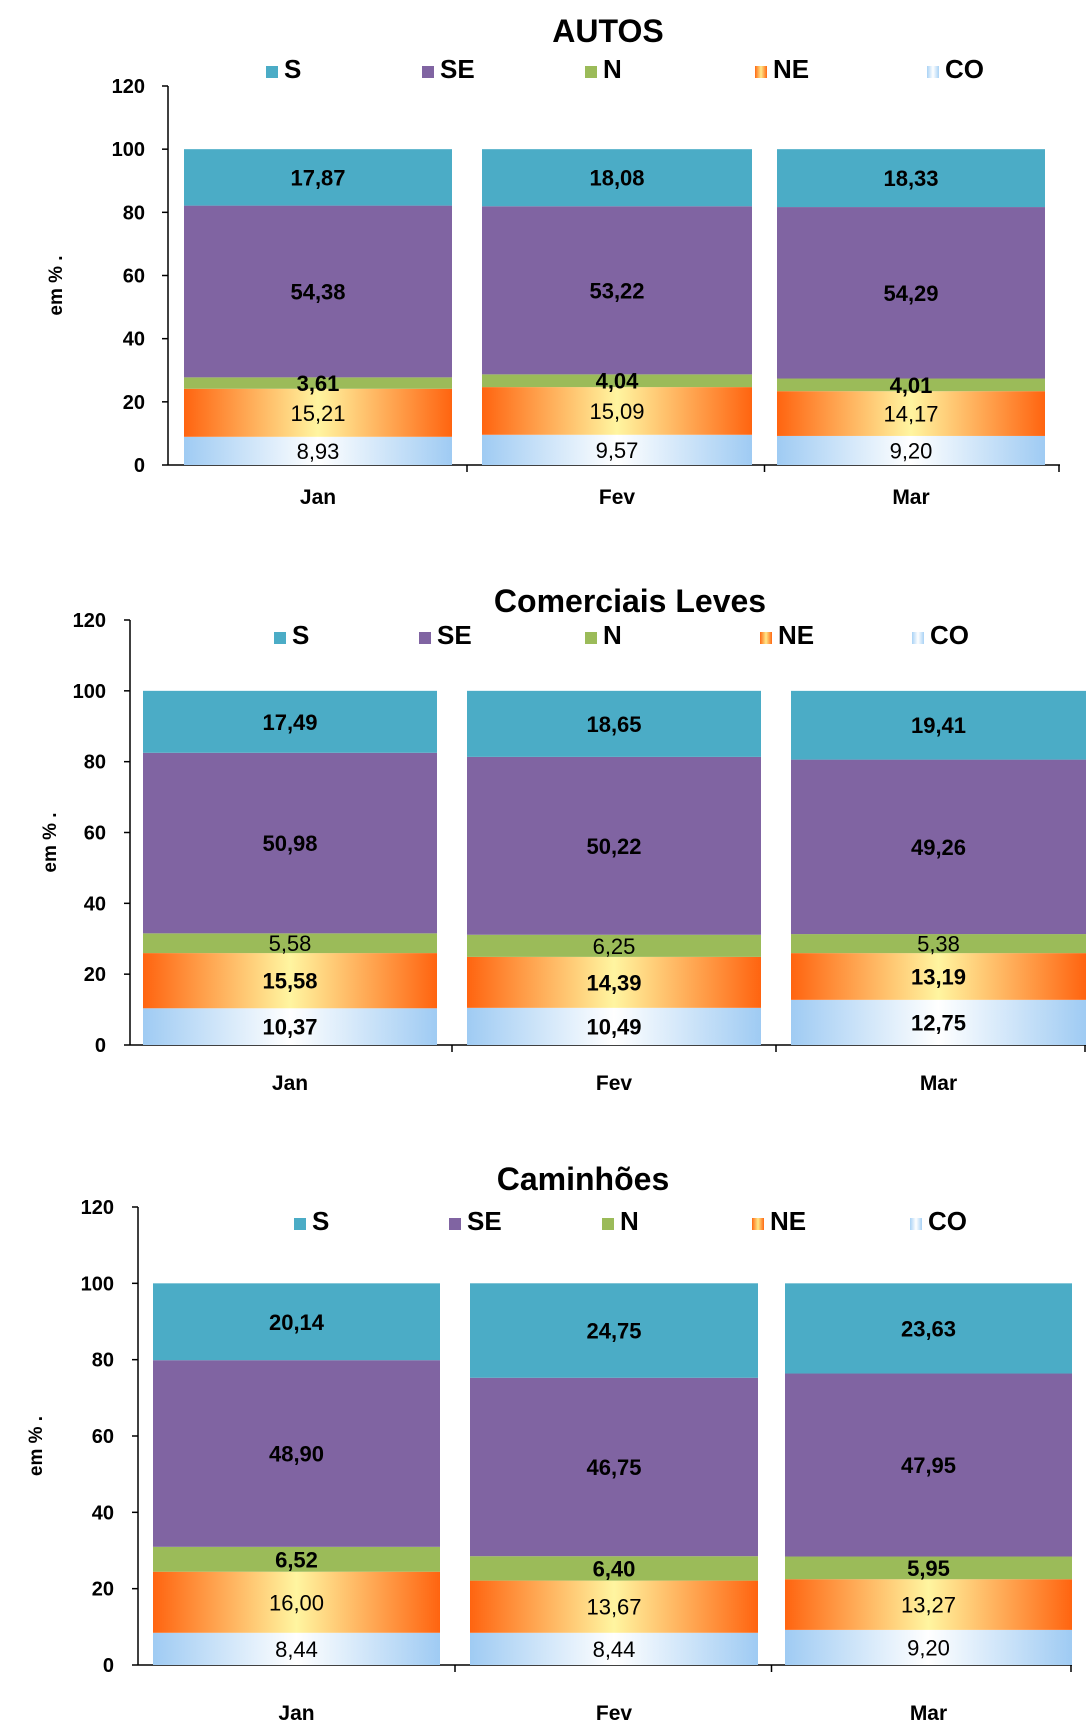 Image resolution: width=1086 pixels, height=1734 pixels. I want to click on data-label-se-jan: 48,90, so click(296, 1454).